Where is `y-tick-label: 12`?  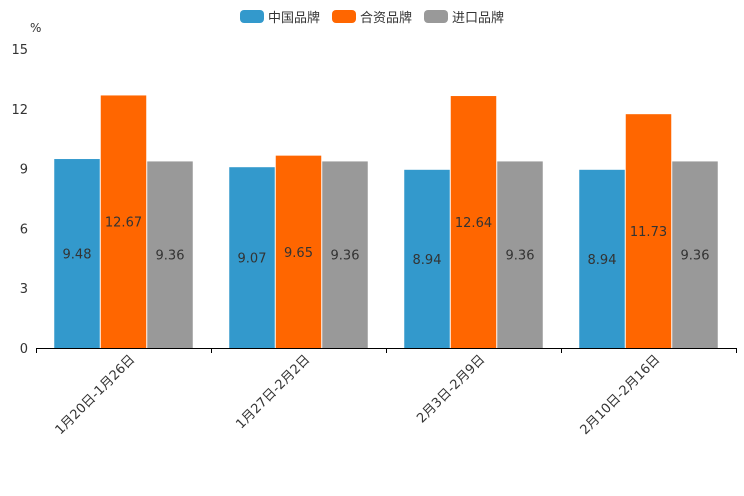
y-tick-label: 12 is located at coordinates (19, 110).